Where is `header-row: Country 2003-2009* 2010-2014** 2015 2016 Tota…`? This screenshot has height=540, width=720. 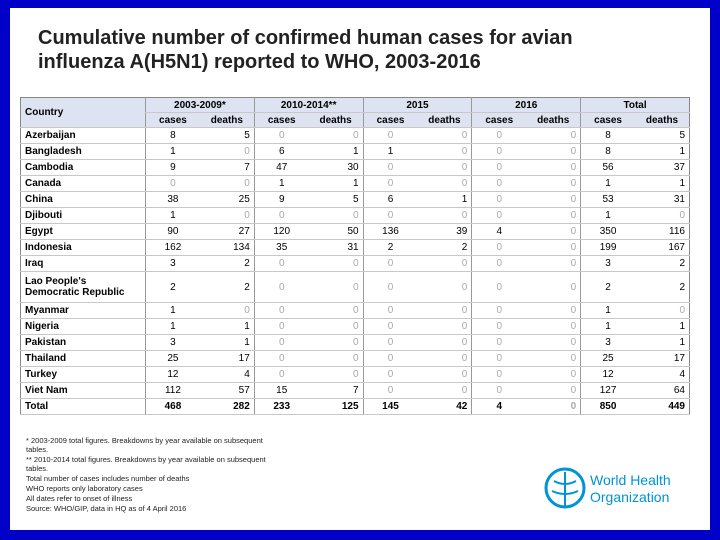
header-row: Country 2003-2009* 2010-2014** 2015 2016 Tota… is located at coordinates (355, 112).